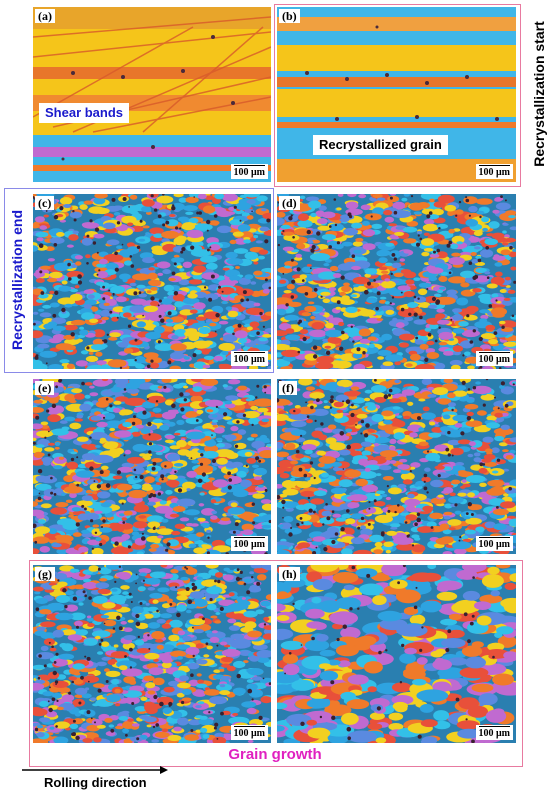  I want to click on scale-bar-e: 100 μm, so click(249, 543).